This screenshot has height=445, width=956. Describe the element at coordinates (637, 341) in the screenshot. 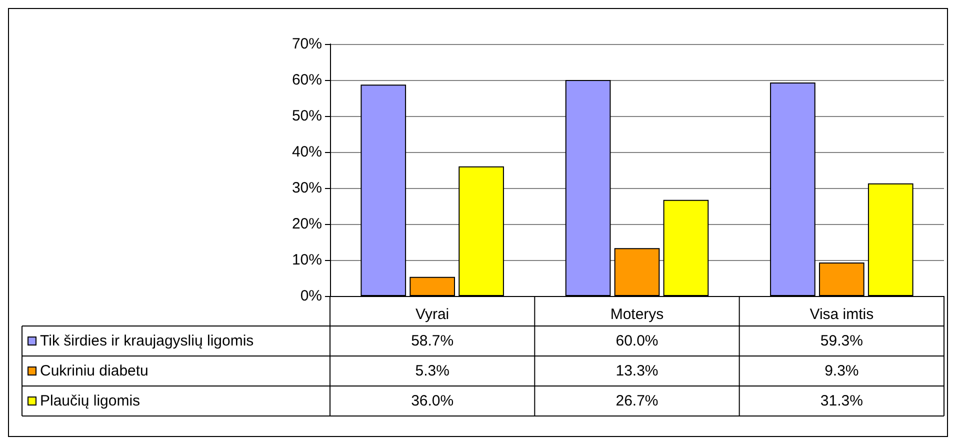

I see `data-label: 60.0%` at that location.